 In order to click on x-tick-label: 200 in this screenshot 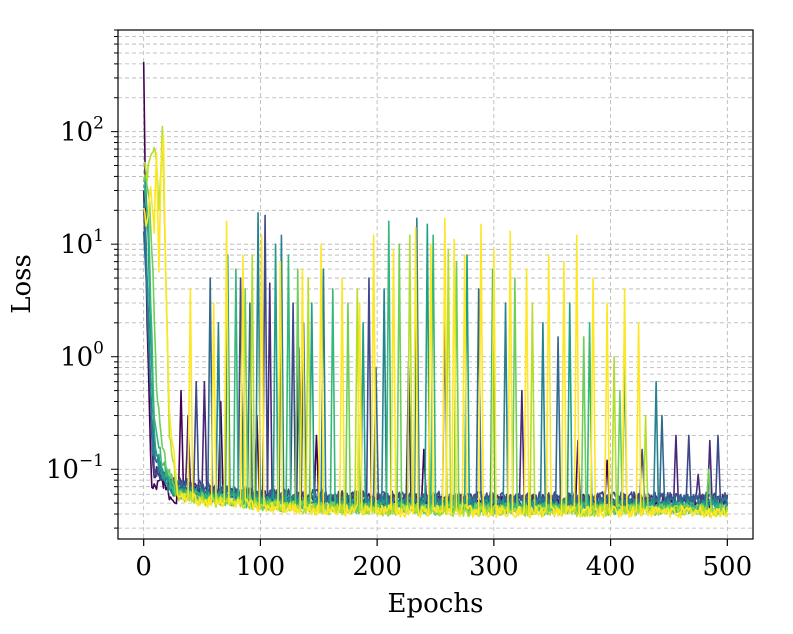, I will do `click(377, 567)`.